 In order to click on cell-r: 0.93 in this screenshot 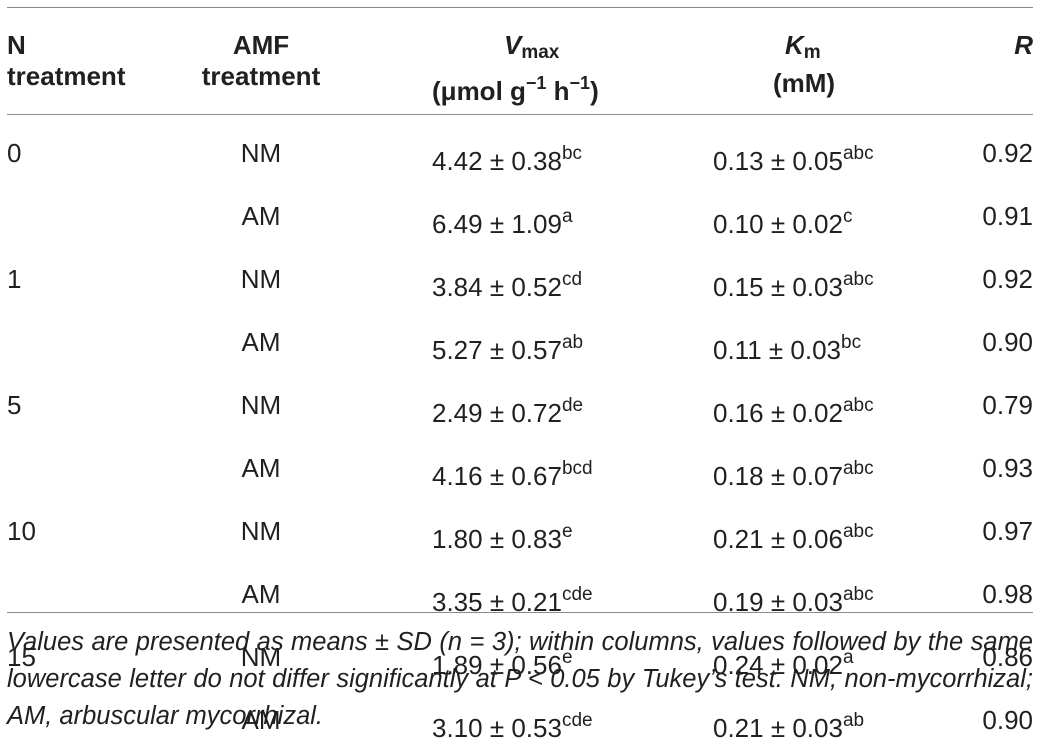, I will do `click(1003, 460)`.